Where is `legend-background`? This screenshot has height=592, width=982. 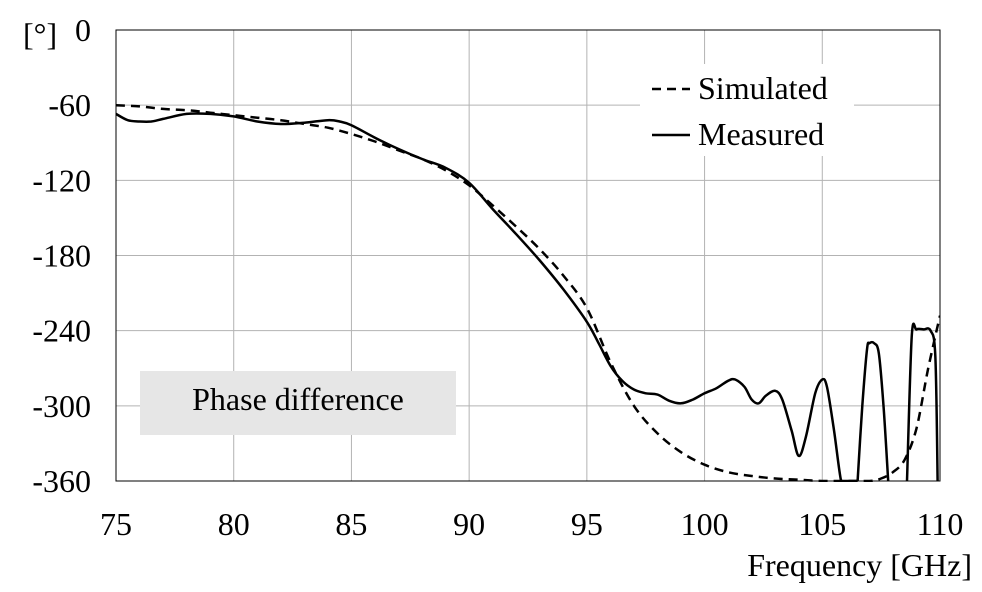
legend-background is located at coordinates (747, 110).